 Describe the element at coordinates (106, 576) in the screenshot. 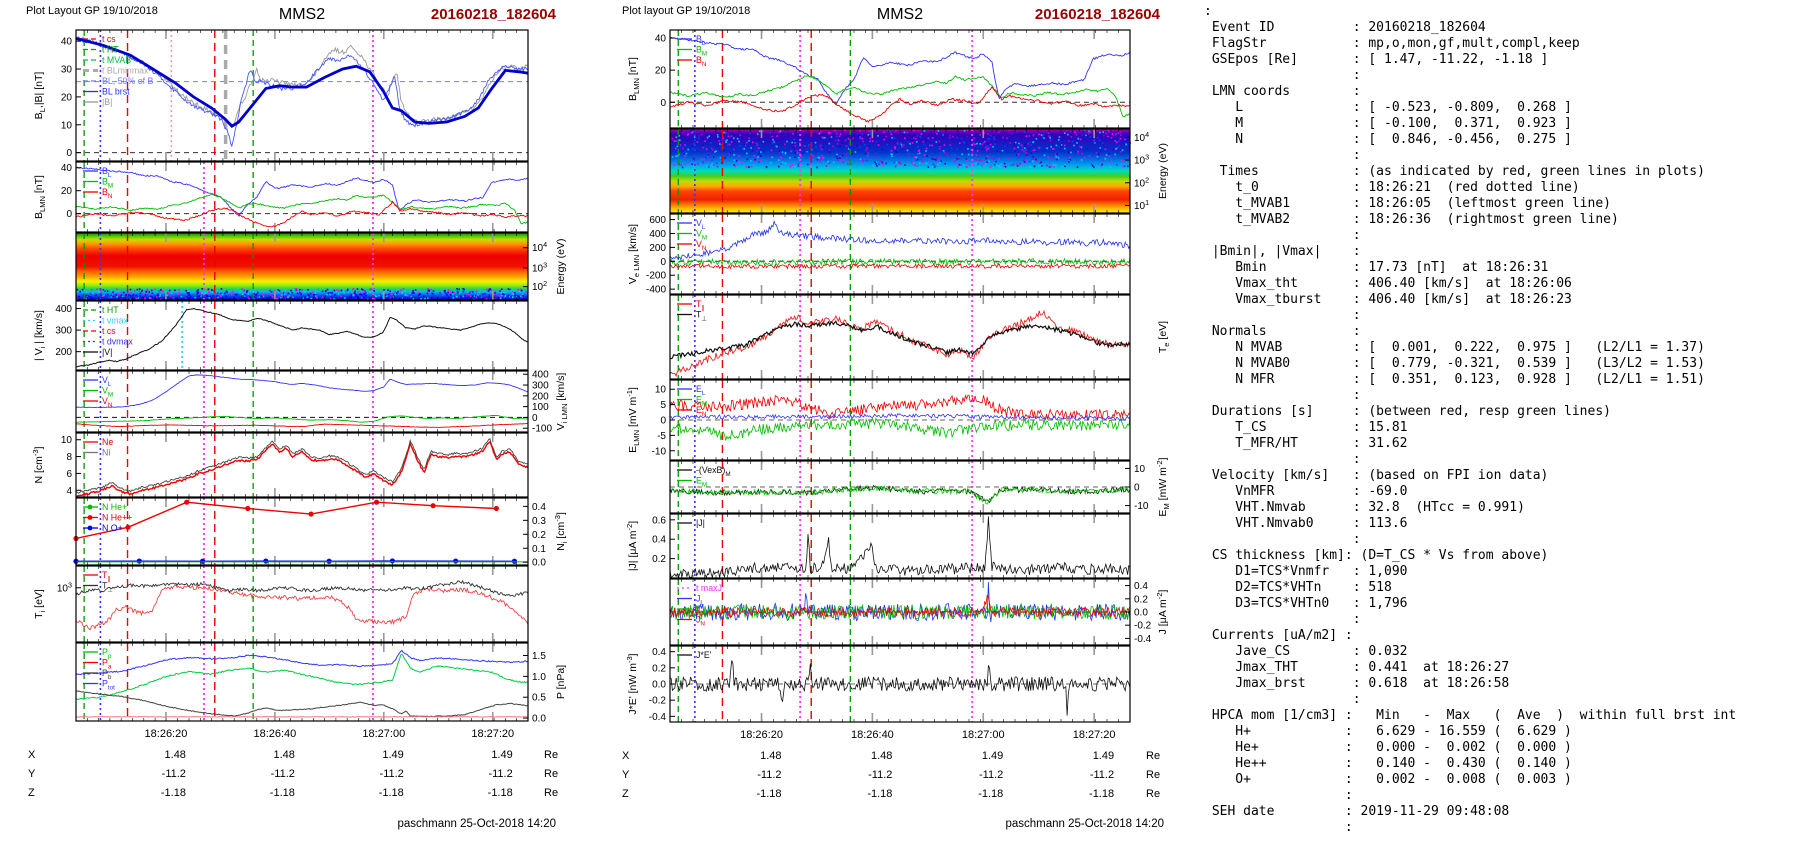

I see `svg-text: T∥` at that location.